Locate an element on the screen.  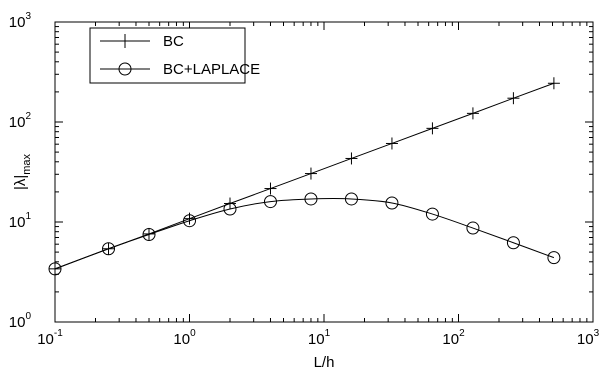
y-axis-label-subscript: max is located at coordinates (27, 163).